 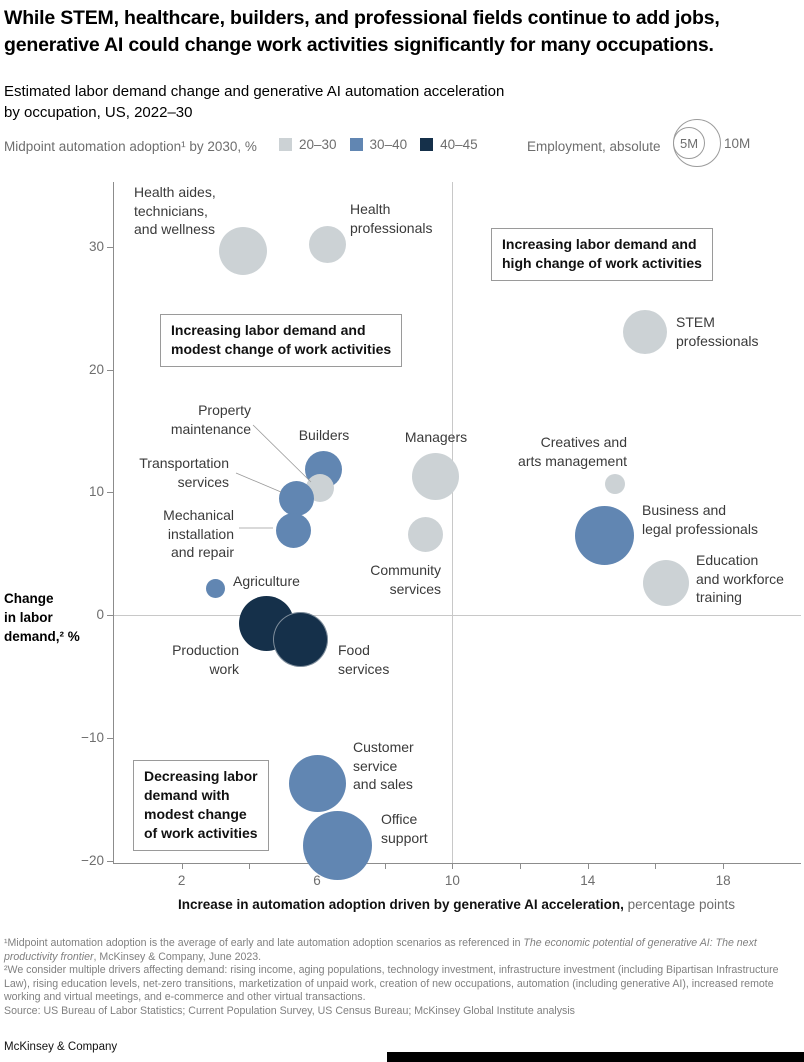 What do you see at coordinates (388, 144) in the screenshot?
I see `legend-bucket-label: 30–40` at bounding box center [388, 144].